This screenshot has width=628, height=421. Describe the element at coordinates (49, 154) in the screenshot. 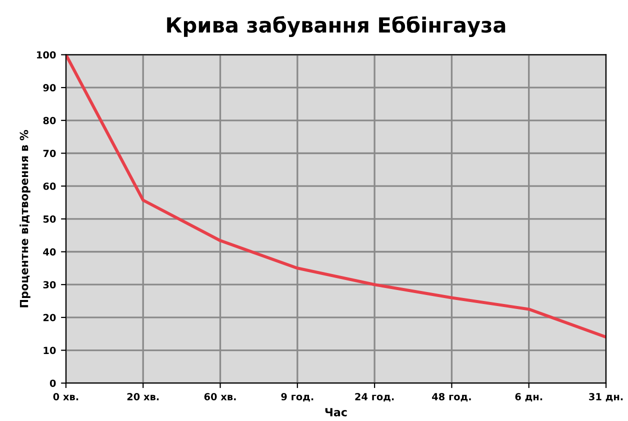

I see `y-tick-label: 70` at that location.